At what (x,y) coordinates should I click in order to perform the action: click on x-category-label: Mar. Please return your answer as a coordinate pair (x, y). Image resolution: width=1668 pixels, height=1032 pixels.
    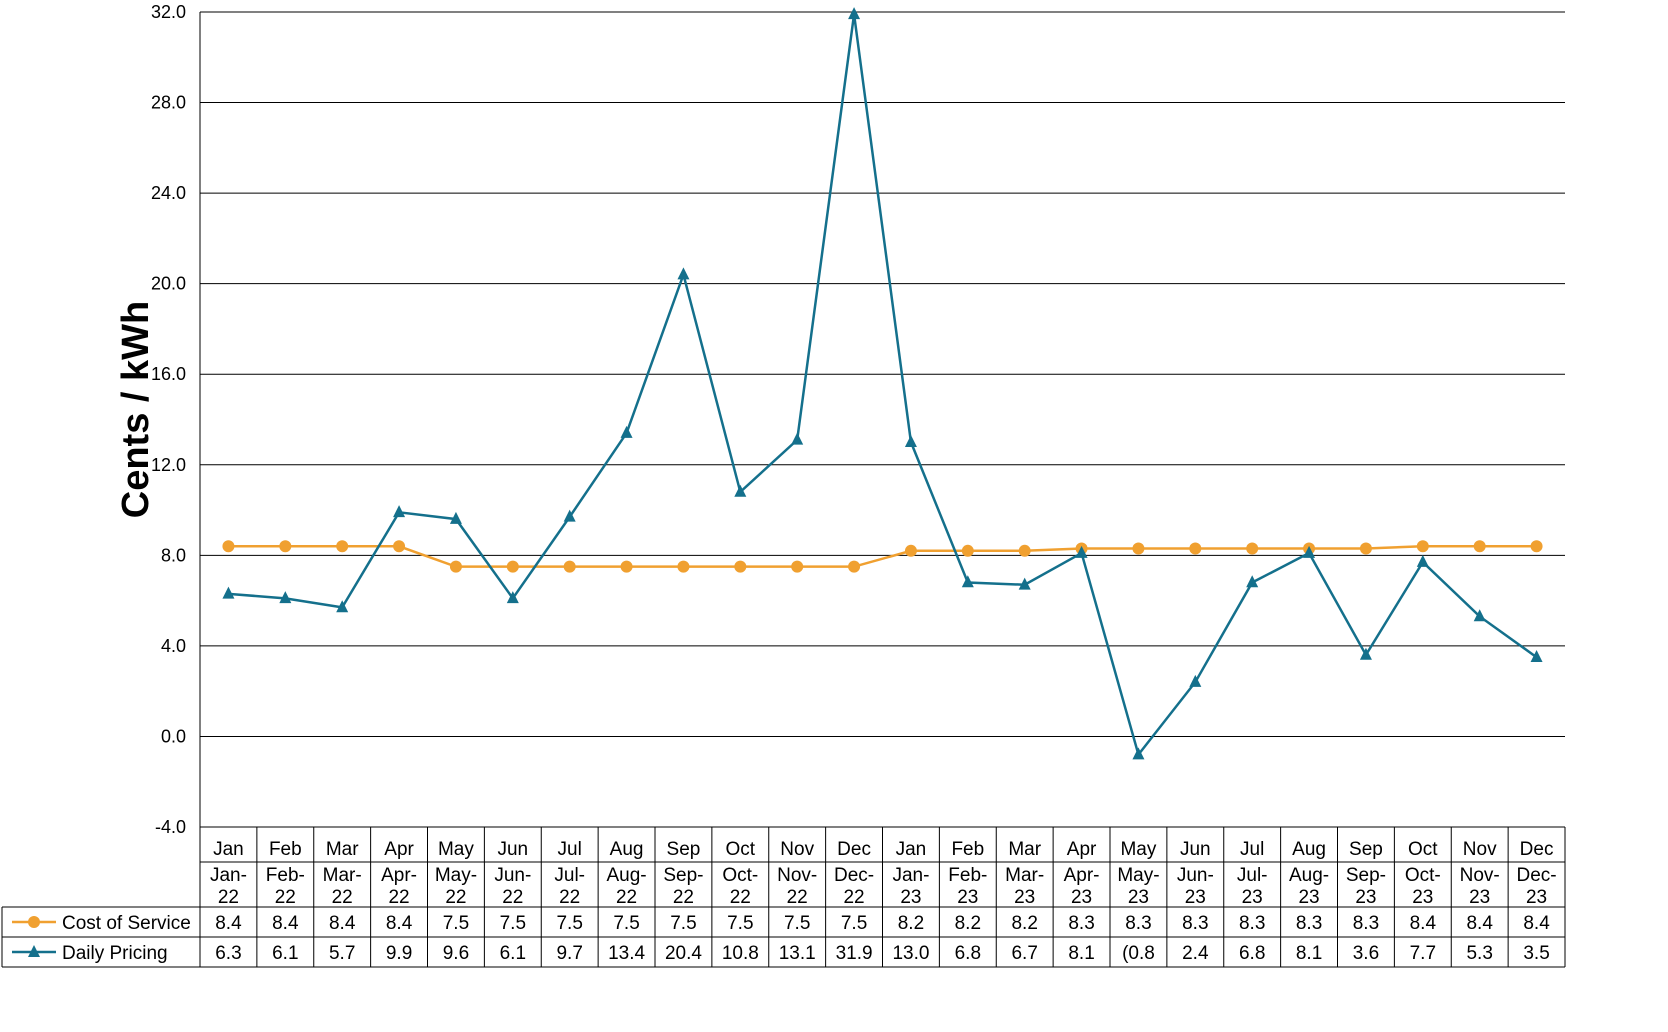
    Looking at the image, I should click on (342, 849).